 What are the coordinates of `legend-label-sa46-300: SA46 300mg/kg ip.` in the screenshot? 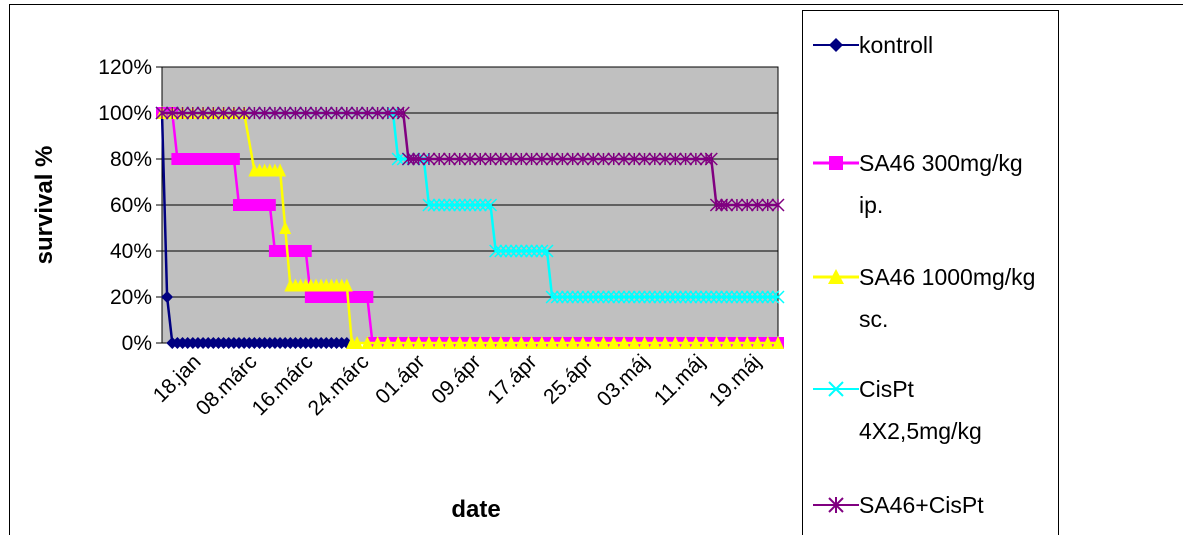 It's located at (941, 184).